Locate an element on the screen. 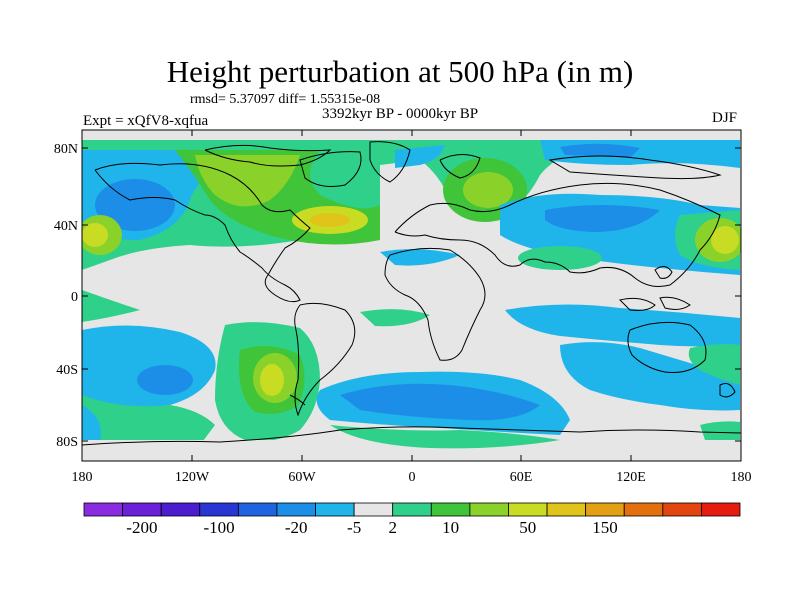 This screenshot has width=800, height=600. colorbar-label: -20 is located at coordinates (296, 527).